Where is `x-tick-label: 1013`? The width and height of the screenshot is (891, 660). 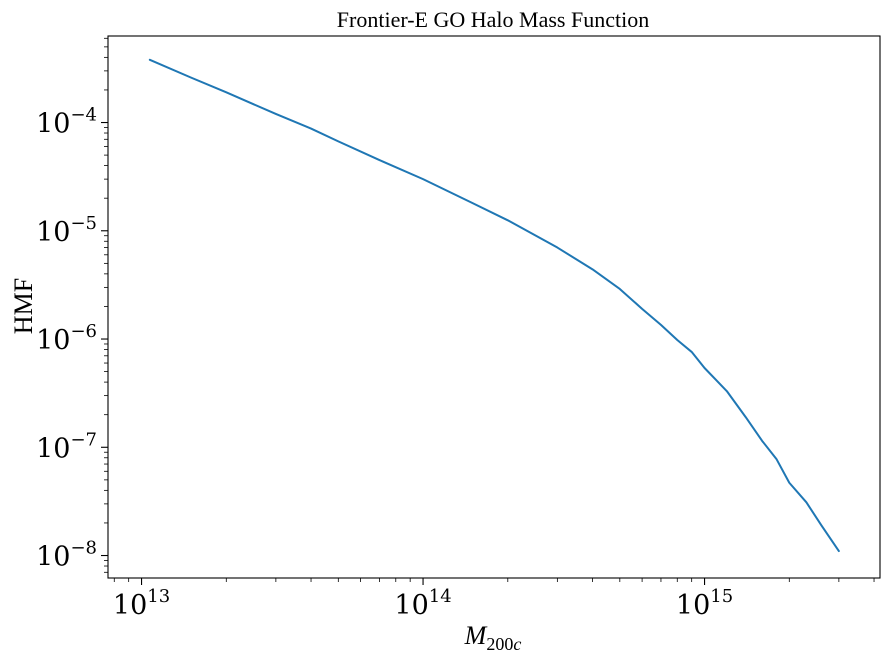
x-tick-label: 1013 is located at coordinates (141, 603).